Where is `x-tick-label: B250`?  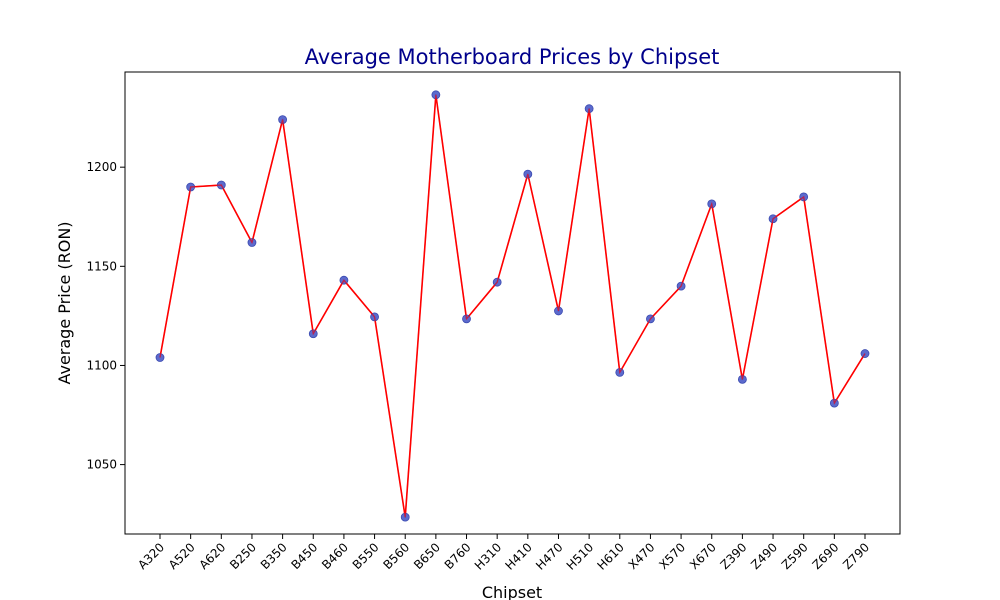
x-tick-label: B250 is located at coordinates (243, 556).